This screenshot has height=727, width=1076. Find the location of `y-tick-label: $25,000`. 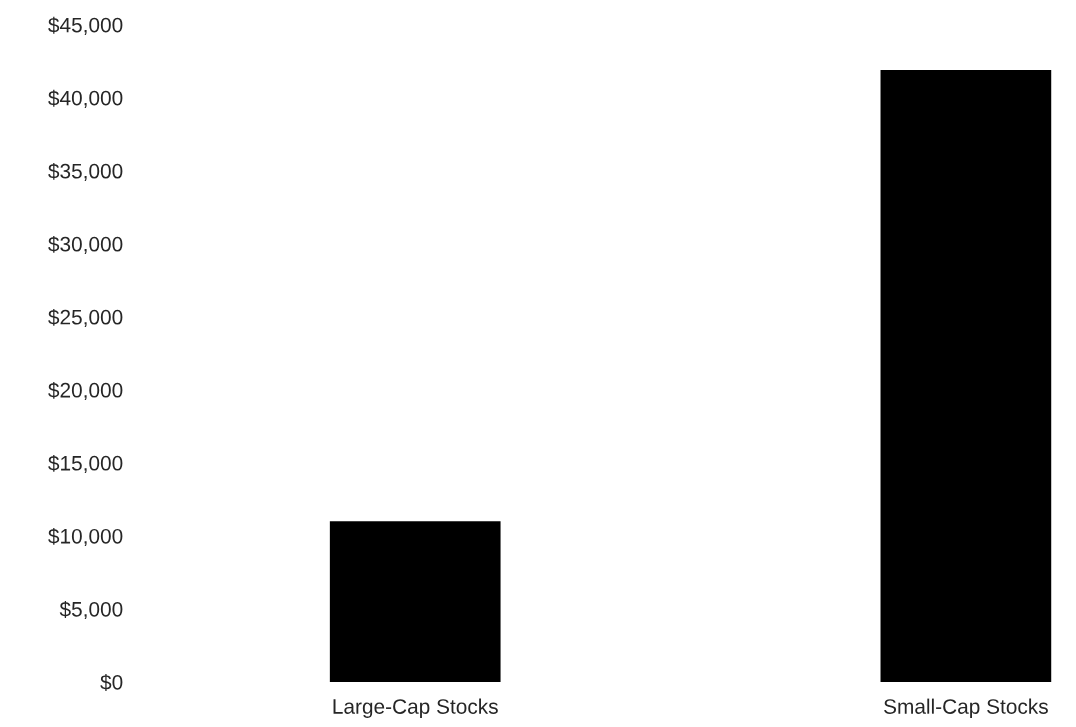

y-tick-label: $25,000 is located at coordinates (85, 318).